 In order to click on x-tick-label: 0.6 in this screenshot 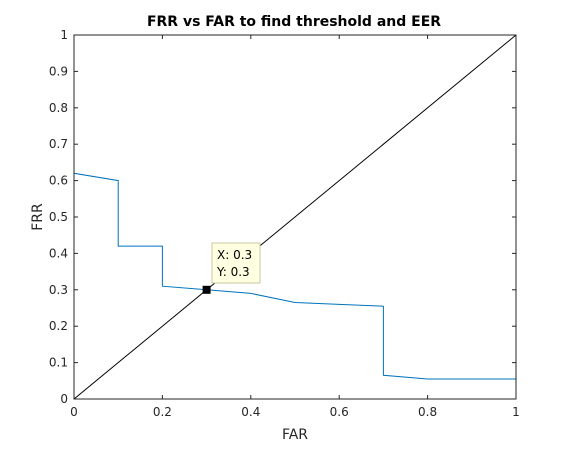, I will do `click(339, 412)`.